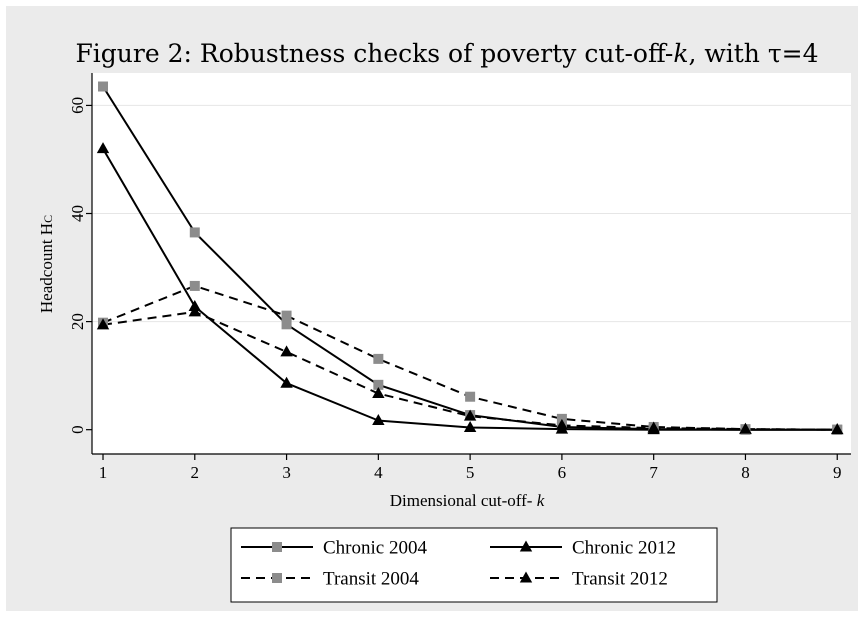 The height and width of the screenshot is (617, 864). Describe the element at coordinates (745, 472) in the screenshot. I see `x-tick-label: 8` at that location.